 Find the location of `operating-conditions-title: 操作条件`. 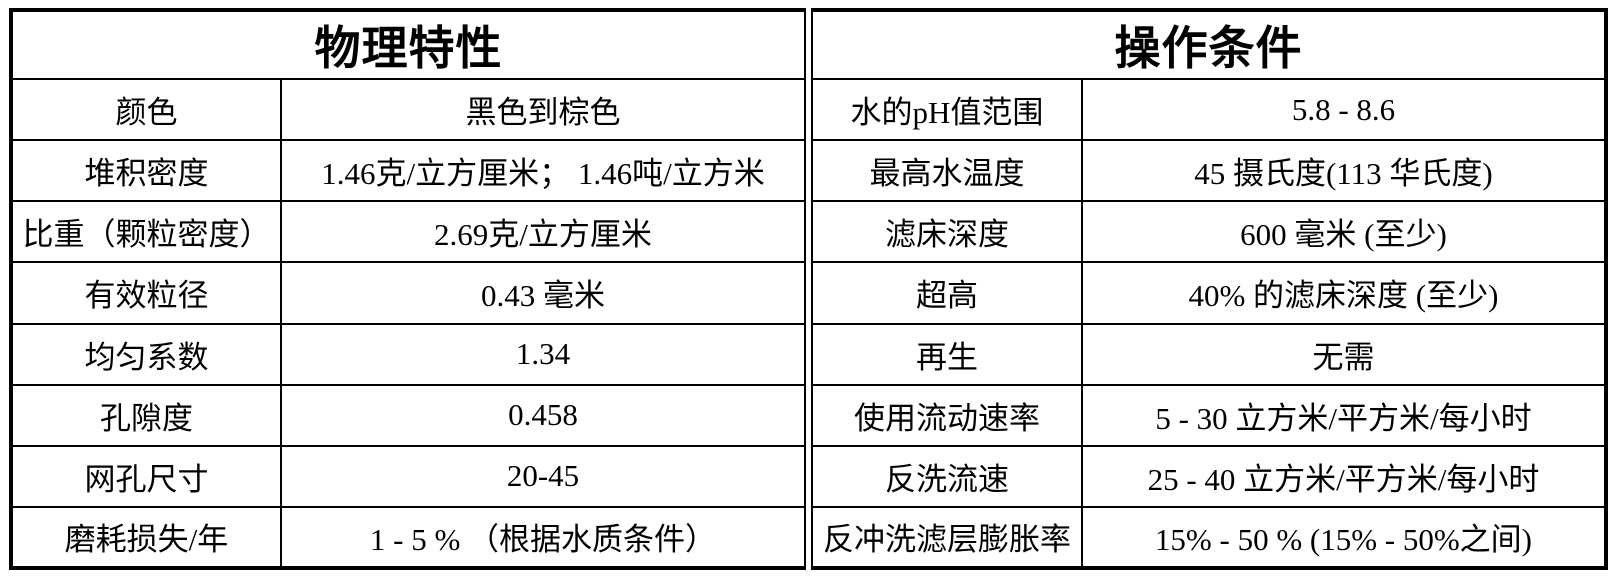

operating-conditions-title: 操作条件 is located at coordinates (1209, 44).